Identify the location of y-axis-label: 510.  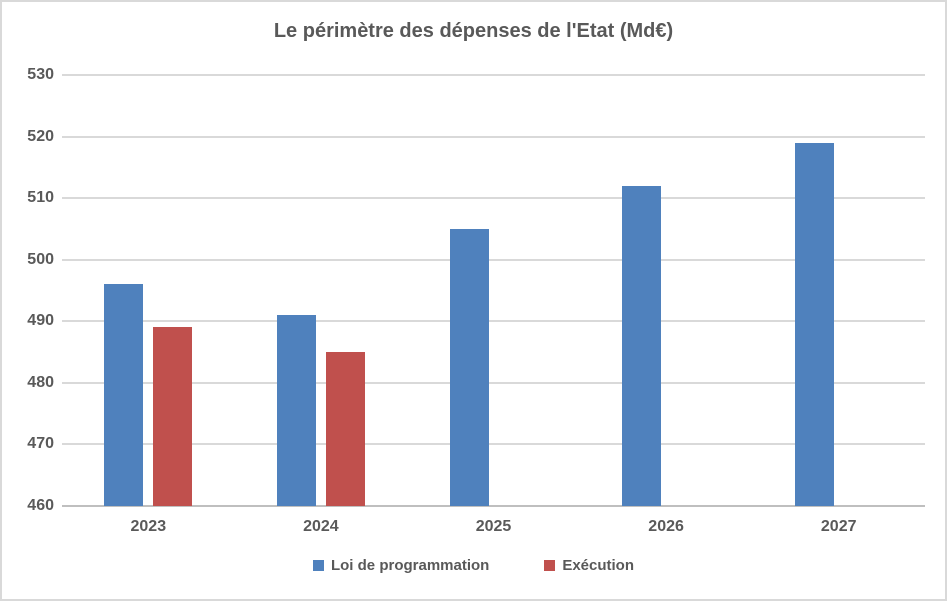
(40, 198).